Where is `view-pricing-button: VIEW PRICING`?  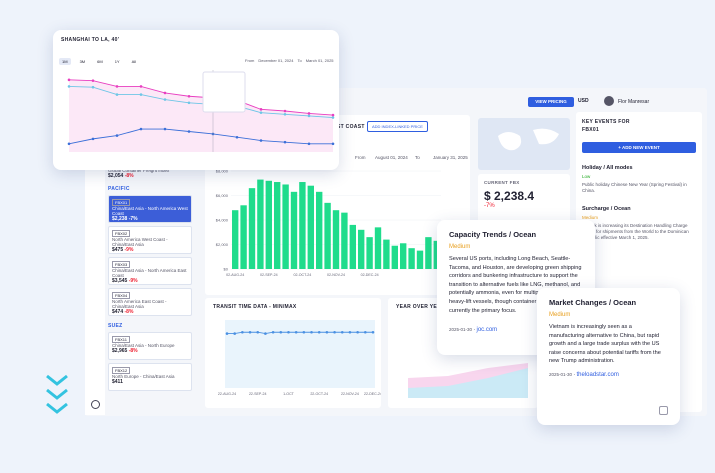 view-pricing-button: VIEW PRICING is located at coordinates (551, 102).